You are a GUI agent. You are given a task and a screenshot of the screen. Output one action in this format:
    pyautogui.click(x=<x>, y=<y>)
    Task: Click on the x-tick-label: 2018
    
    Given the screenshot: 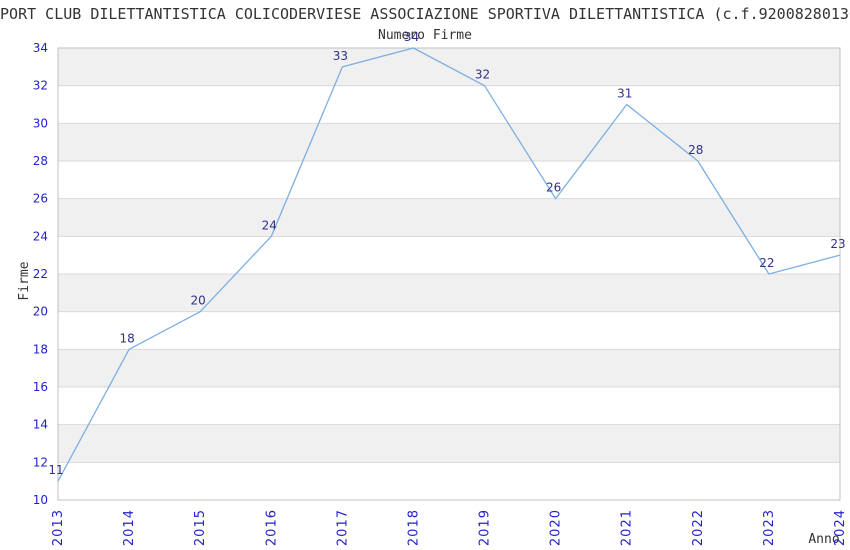 What is the action you would take?
    pyautogui.click(x=413, y=527)
    